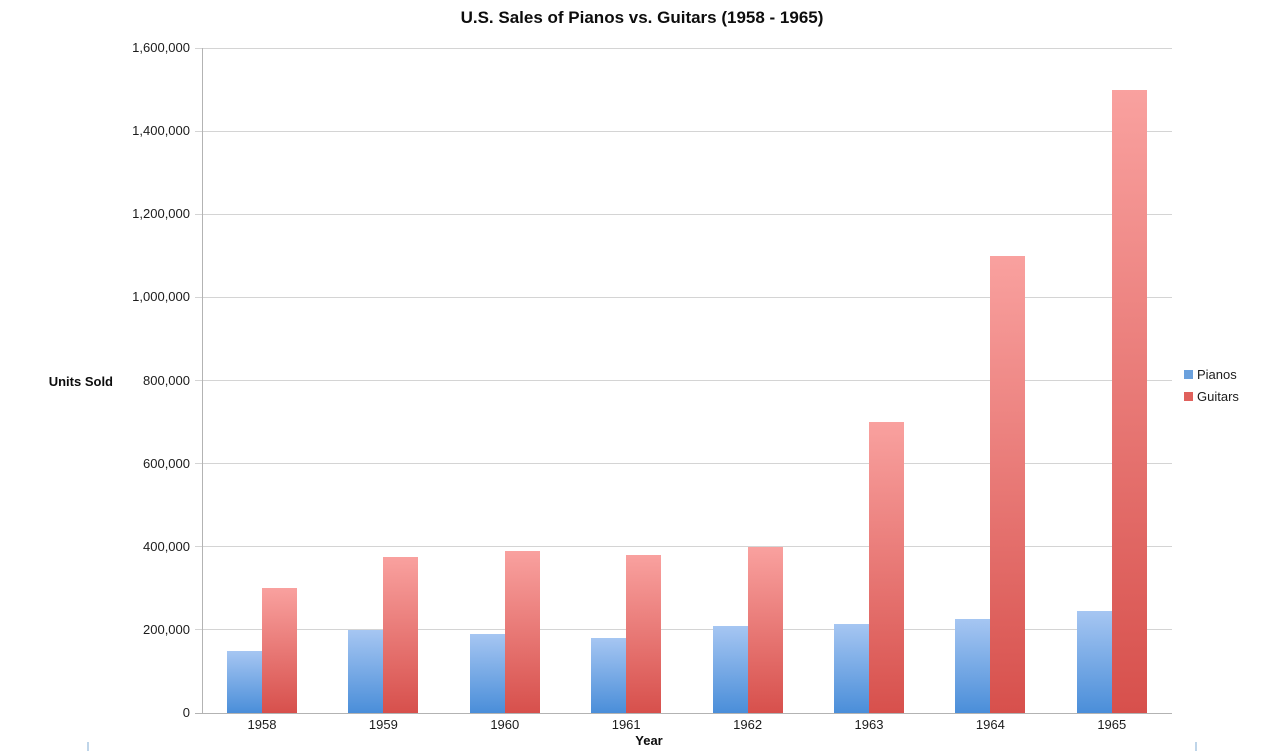  What do you see at coordinates (161, 214) in the screenshot?
I see `y-tick-label-1200000: 1,200,000` at bounding box center [161, 214].